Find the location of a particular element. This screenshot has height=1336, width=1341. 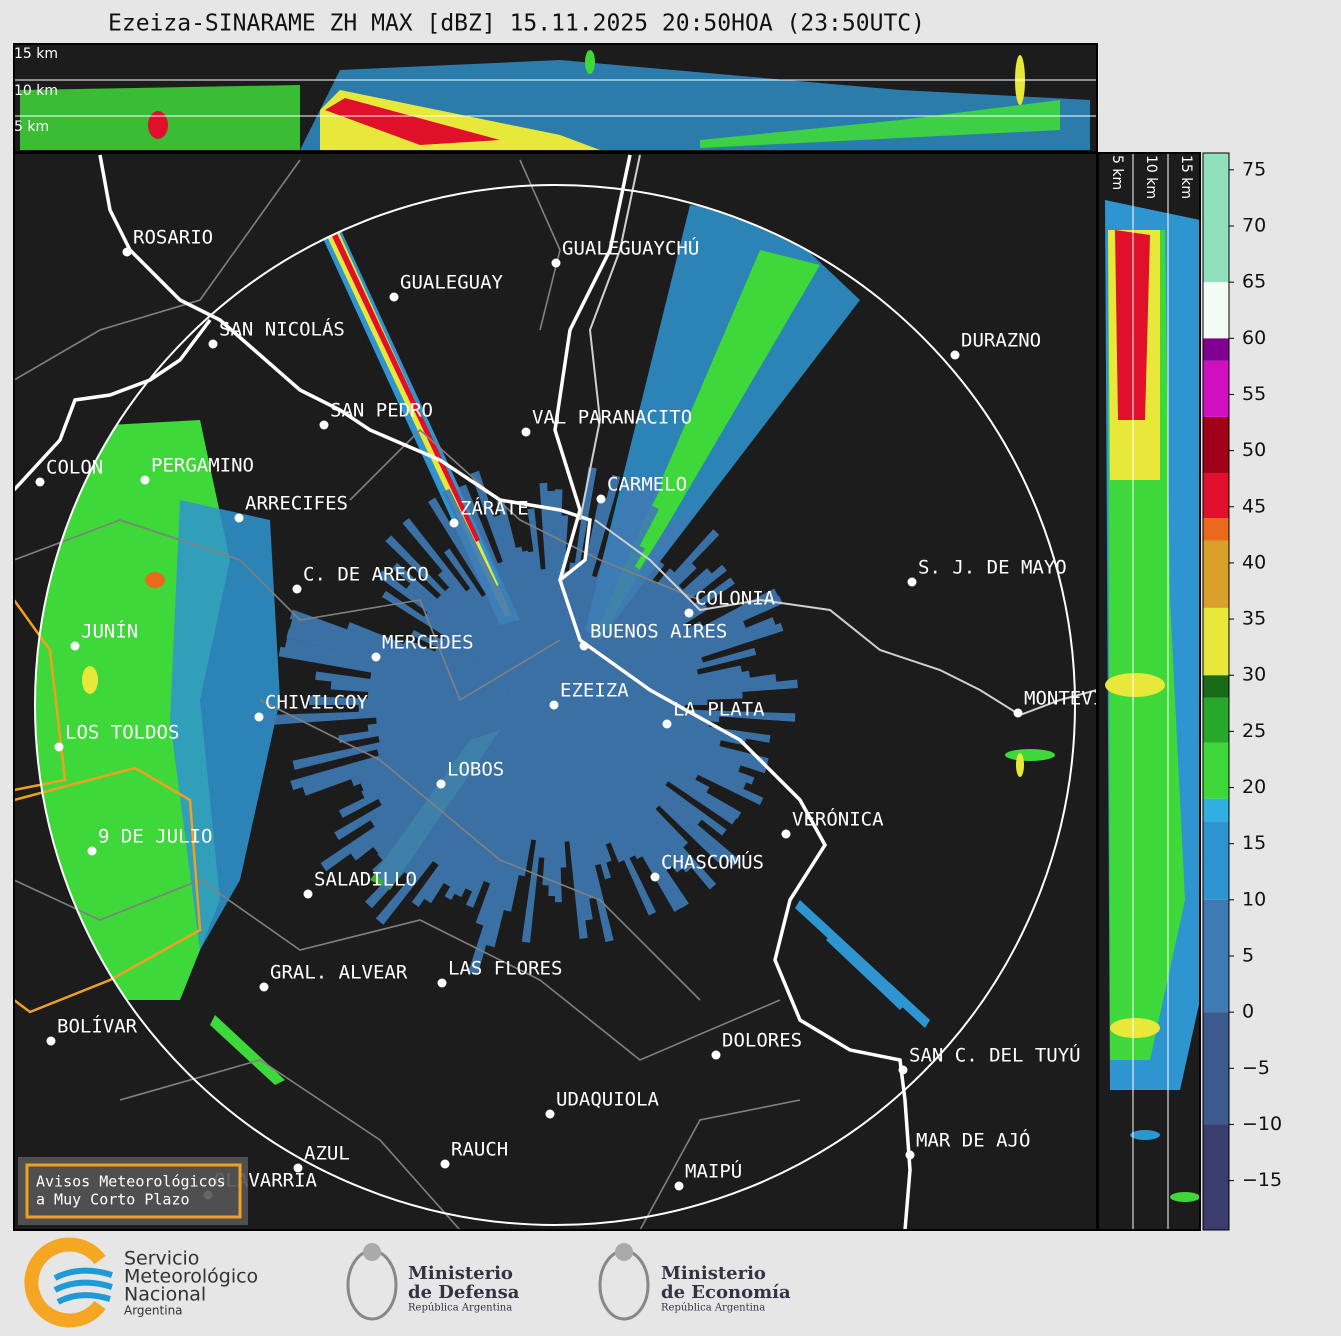

city-label: SAN C. DEL TUYÚ is located at coordinates (995, 1055).